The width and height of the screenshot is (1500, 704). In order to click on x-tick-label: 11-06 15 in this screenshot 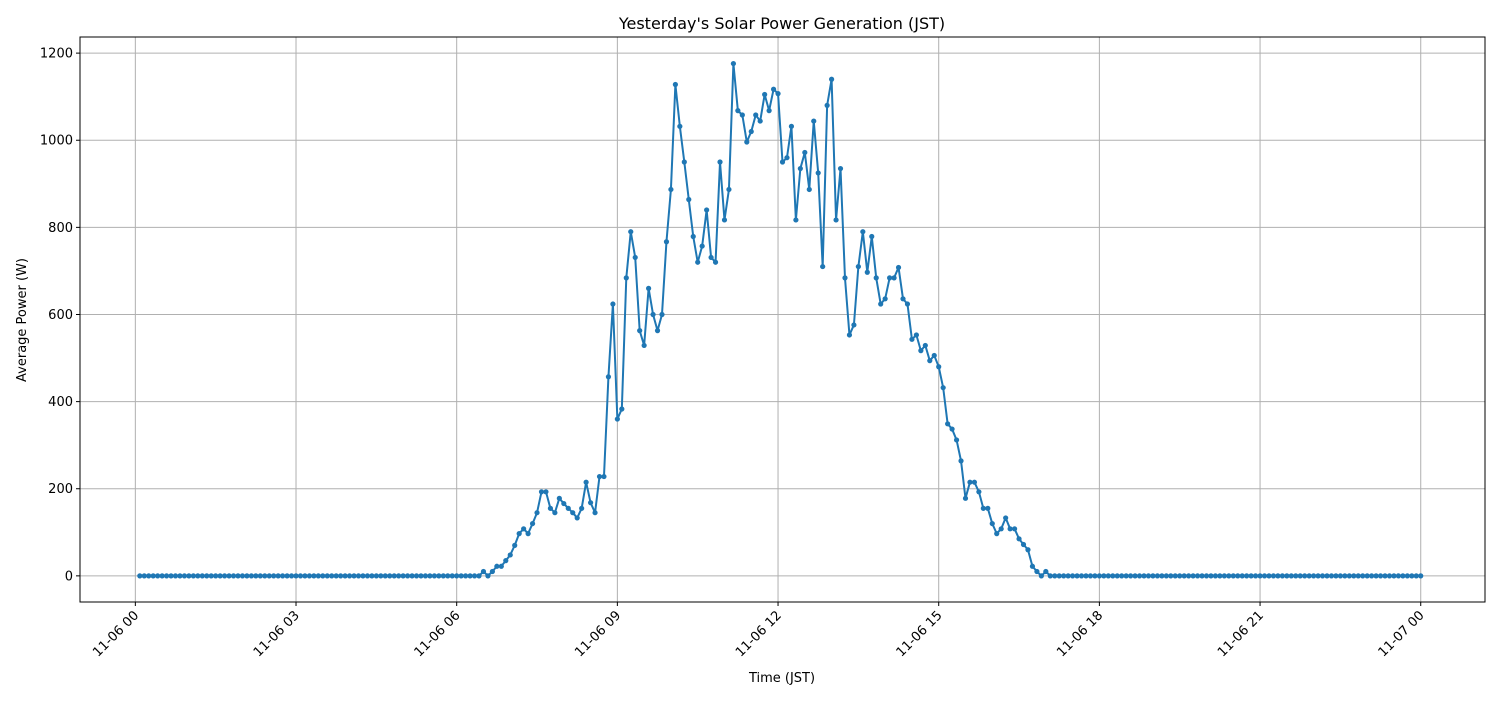, I will do `click(920, 634)`.